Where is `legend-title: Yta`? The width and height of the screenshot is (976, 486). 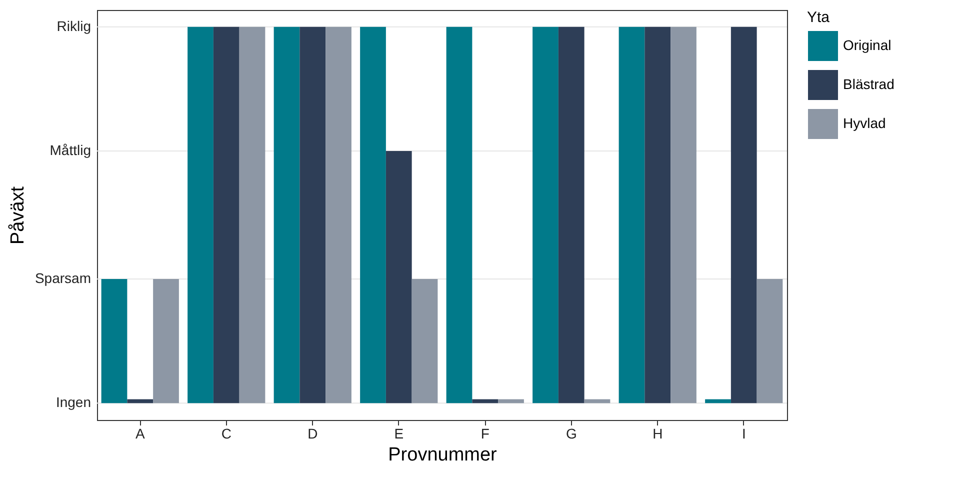 legend-title: Yta is located at coordinates (818, 17).